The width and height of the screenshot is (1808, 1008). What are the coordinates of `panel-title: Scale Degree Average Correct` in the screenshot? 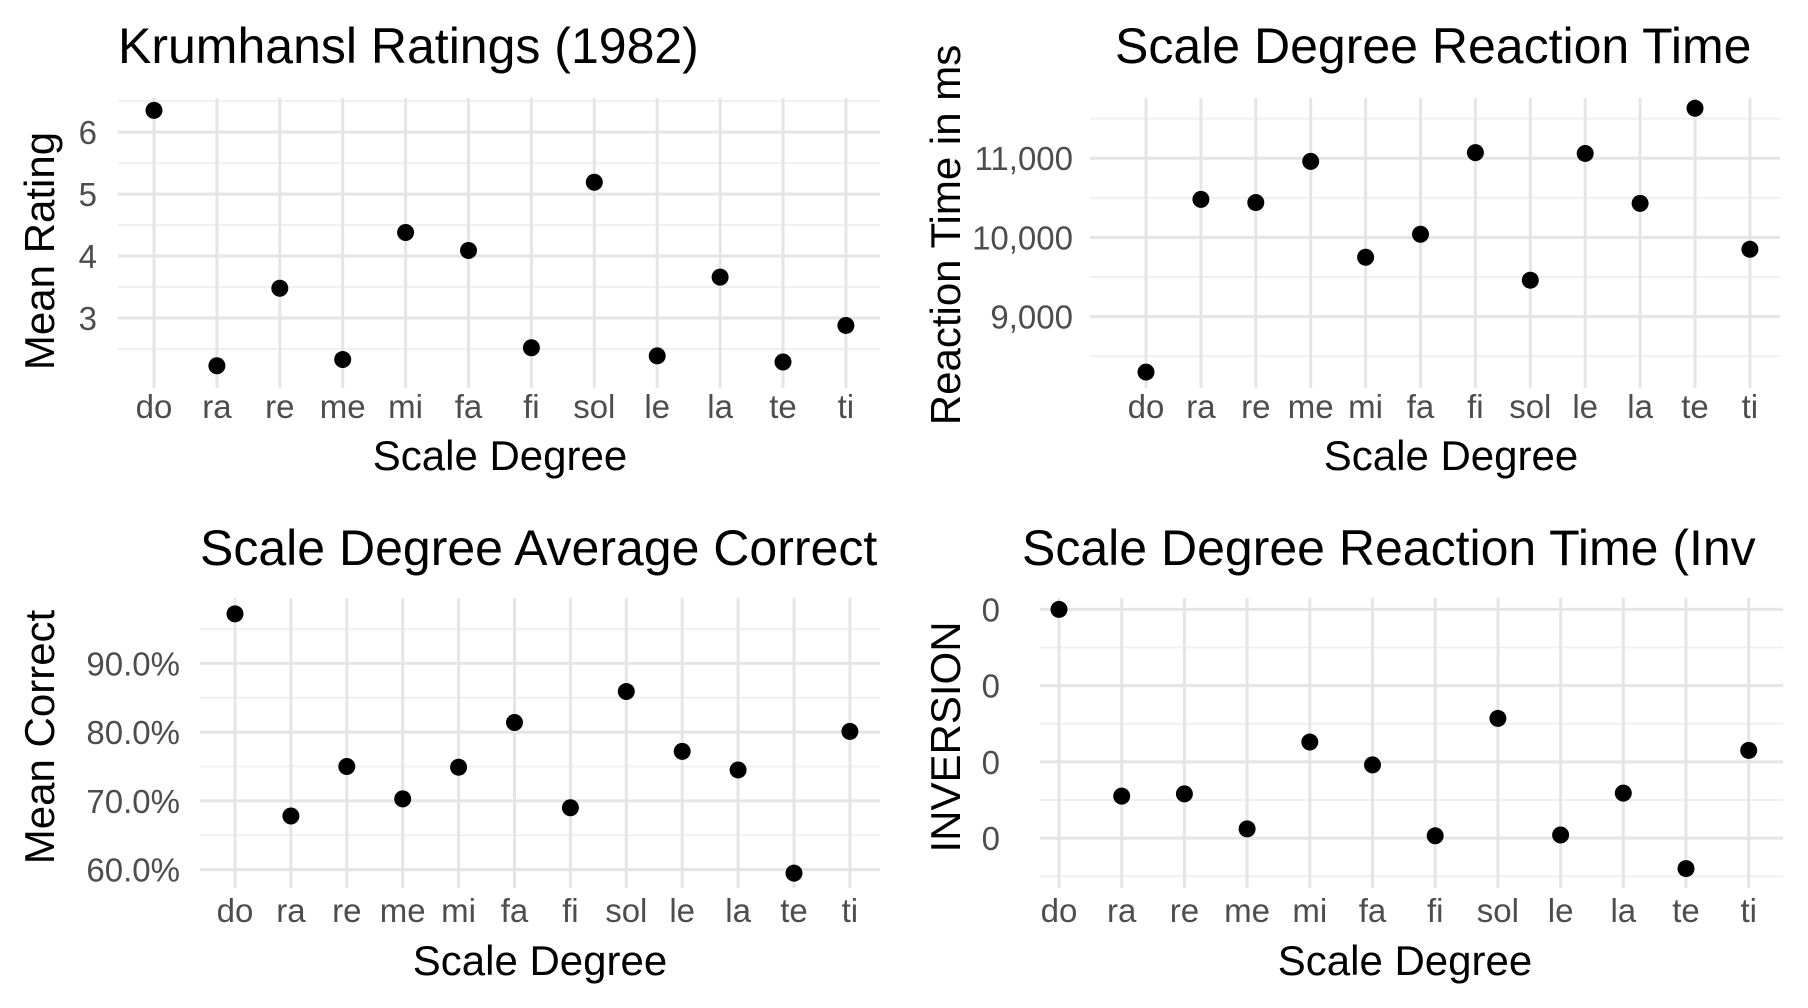 It's located at (538, 548).